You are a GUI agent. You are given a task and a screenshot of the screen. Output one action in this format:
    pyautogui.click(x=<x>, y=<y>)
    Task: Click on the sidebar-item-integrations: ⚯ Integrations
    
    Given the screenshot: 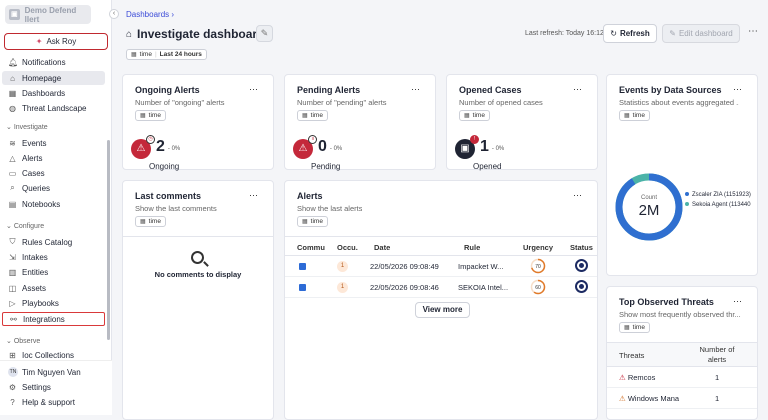 What is the action you would take?
    pyautogui.click(x=53, y=319)
    